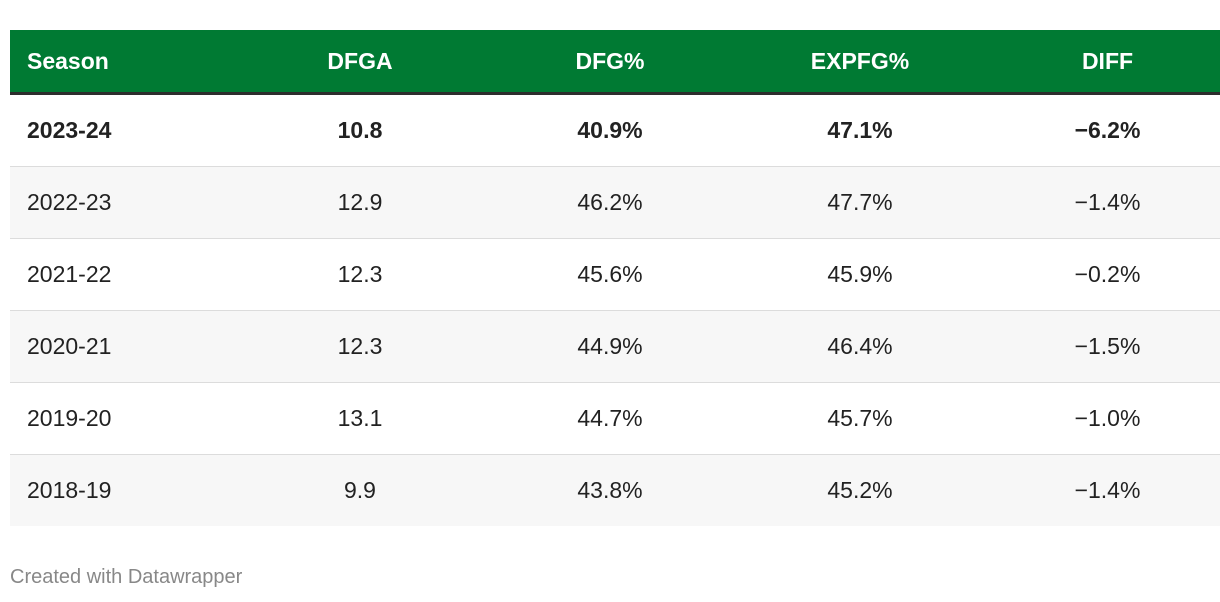 Image resolution: width=1220 pixels, height=602 pixels. Describe the element at coordinates (610, 62) in the screenshot. I see `column-header-dfg-pct: DFG%` at that location.